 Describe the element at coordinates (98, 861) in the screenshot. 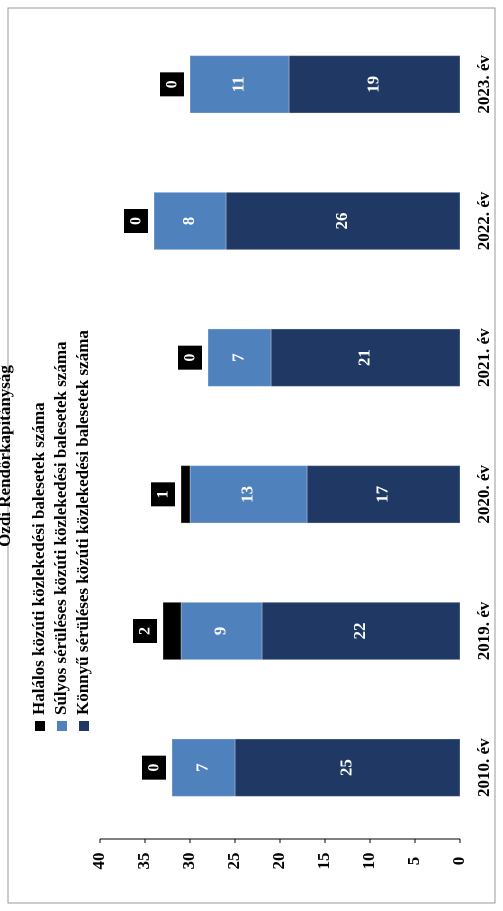

I see `y-tick-label: 40` at that location.